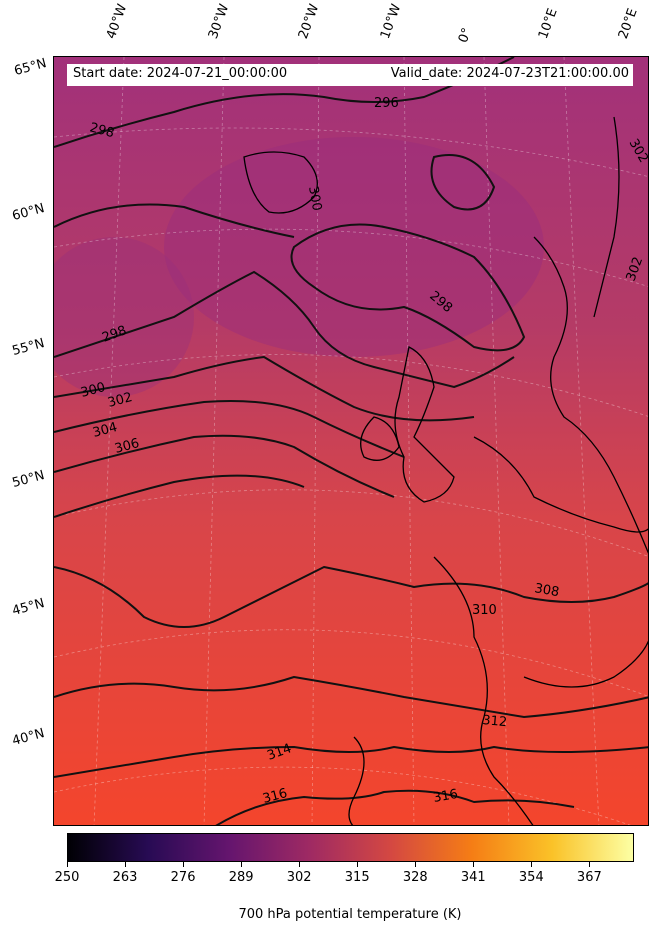 This screenshot has height=936, width=659. I want to click on longitude-label: 30°W, so click(219, 21).